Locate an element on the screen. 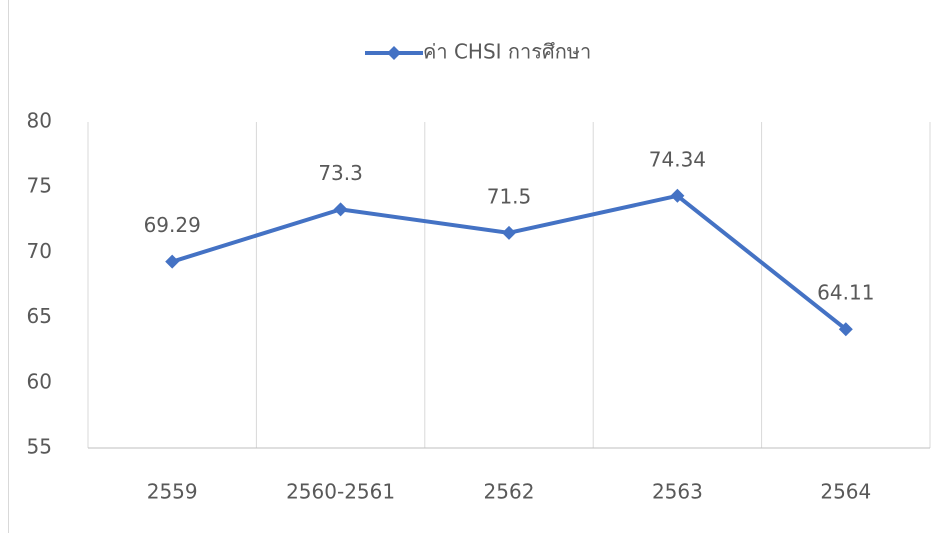 The image size is (949, 533). x-tick-label: 2563 is located at coordinates (677, 492).